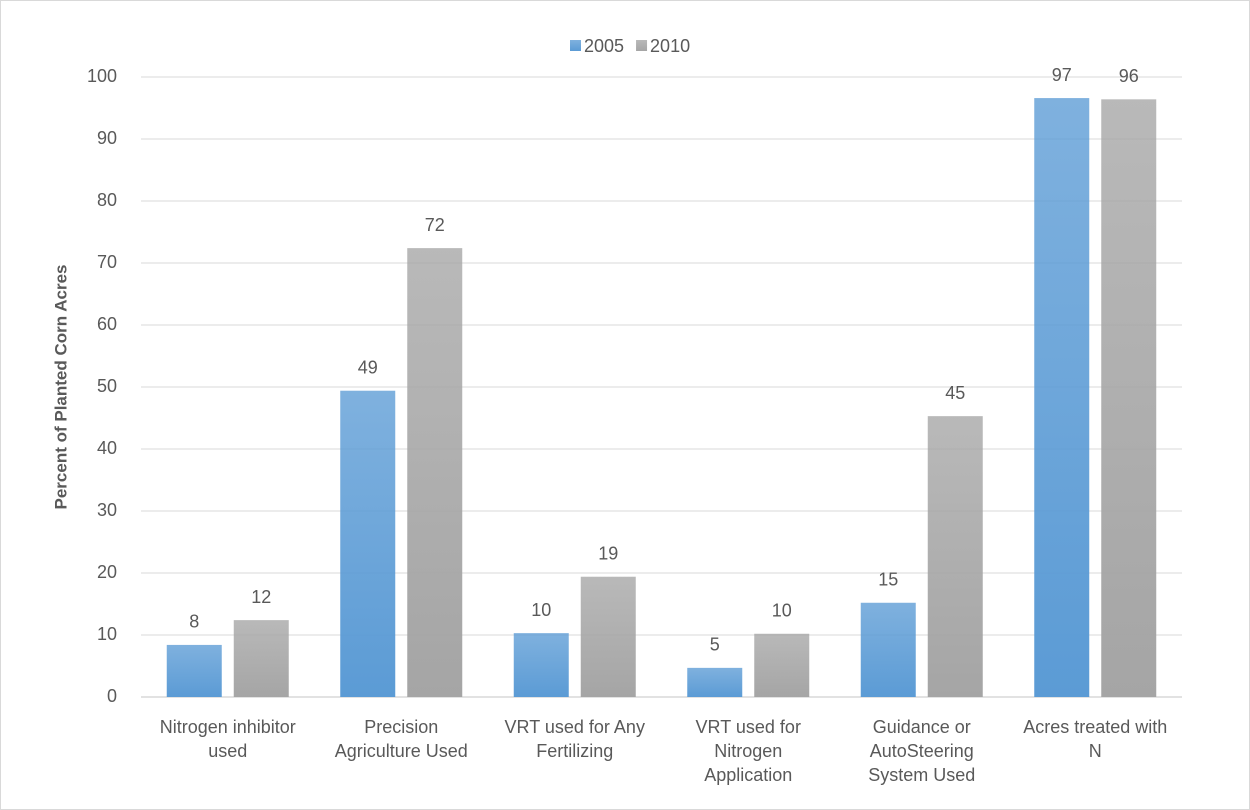  I want to click on data-label: 97, so click(1062, 75).